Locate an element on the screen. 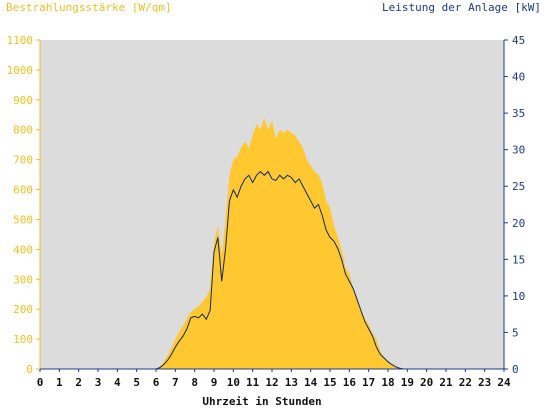 This screenshot has width=544, height=408. left-tick-label: 1100 is located at coordinates (20, 40).